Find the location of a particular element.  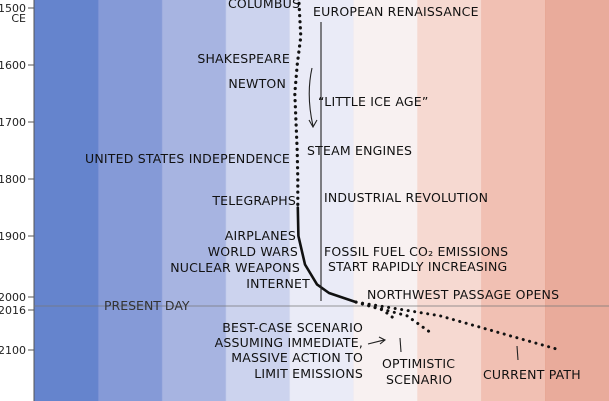

y-tick-label: 2016 is located at coordinates (13, 310).